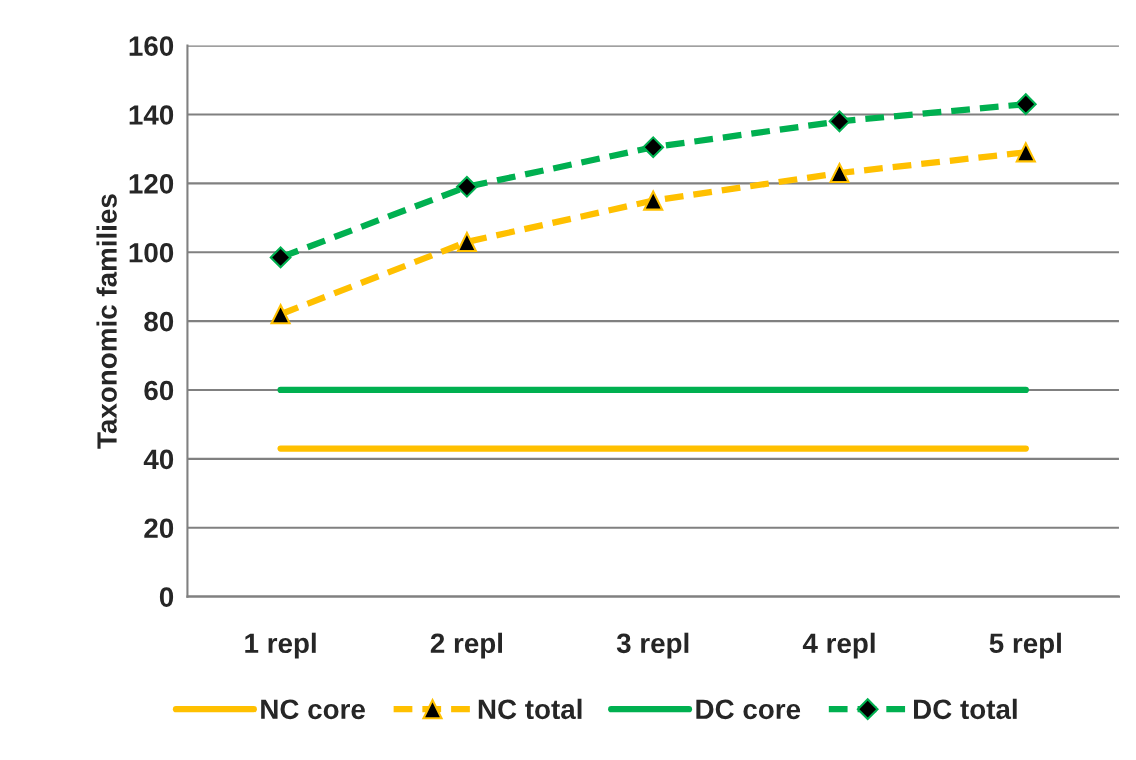 The image size is (1136, 760). Describe the element at coordinates (151, 184) in the screenshot. I see `y-tick-label: 120` at that location.